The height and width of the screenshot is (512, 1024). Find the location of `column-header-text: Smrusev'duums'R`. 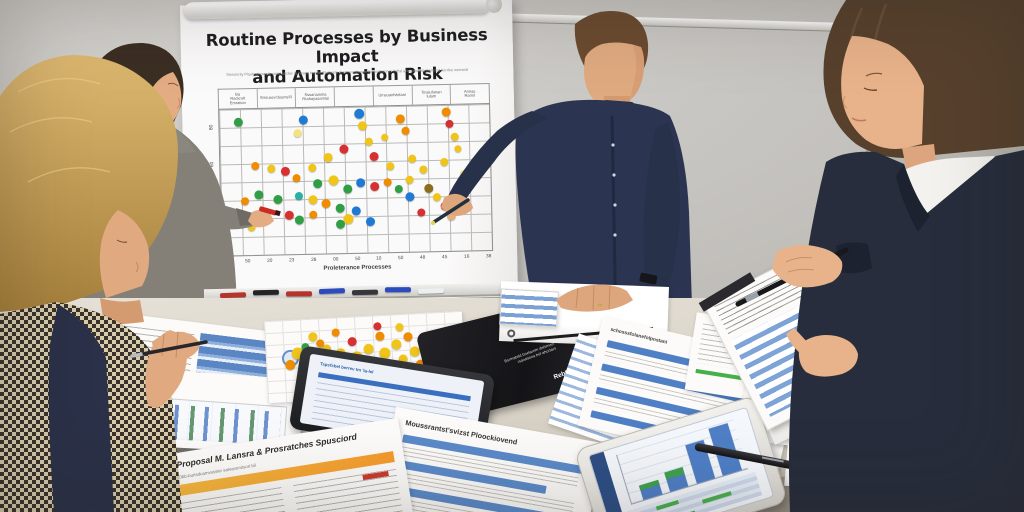

column-header-text: Smrusev'duums'R is located at coordinates (276, 98).